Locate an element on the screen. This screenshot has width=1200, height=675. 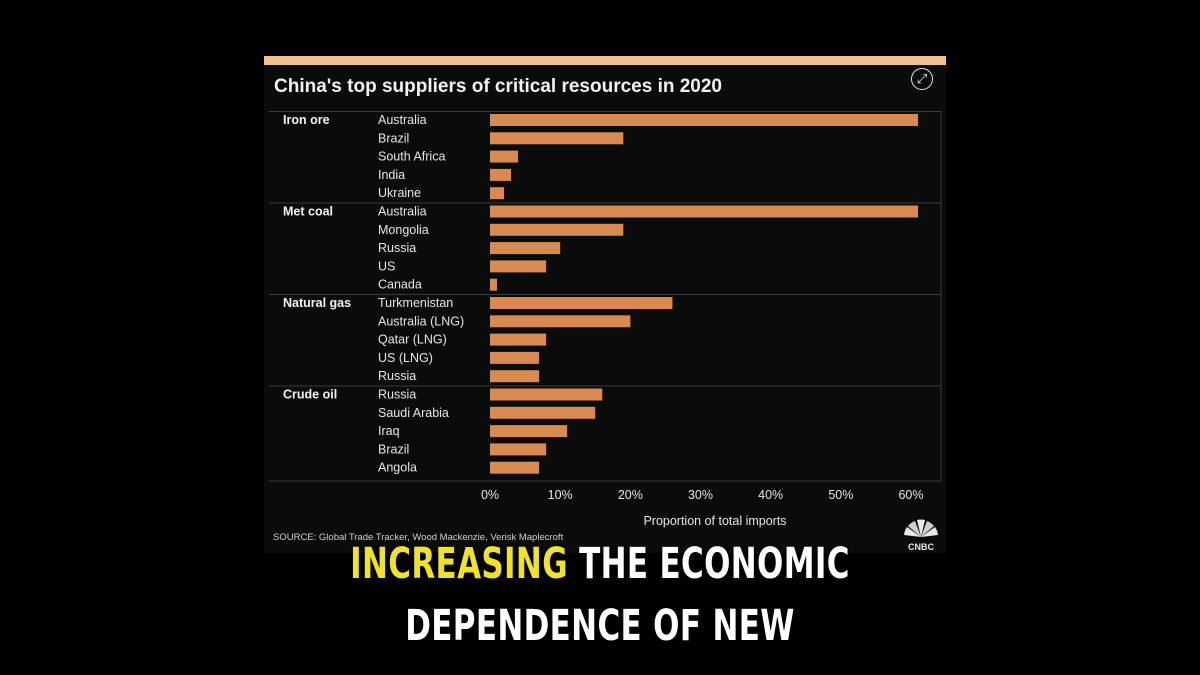
x-tick-label: 60% is located at coordinates (910, 495).